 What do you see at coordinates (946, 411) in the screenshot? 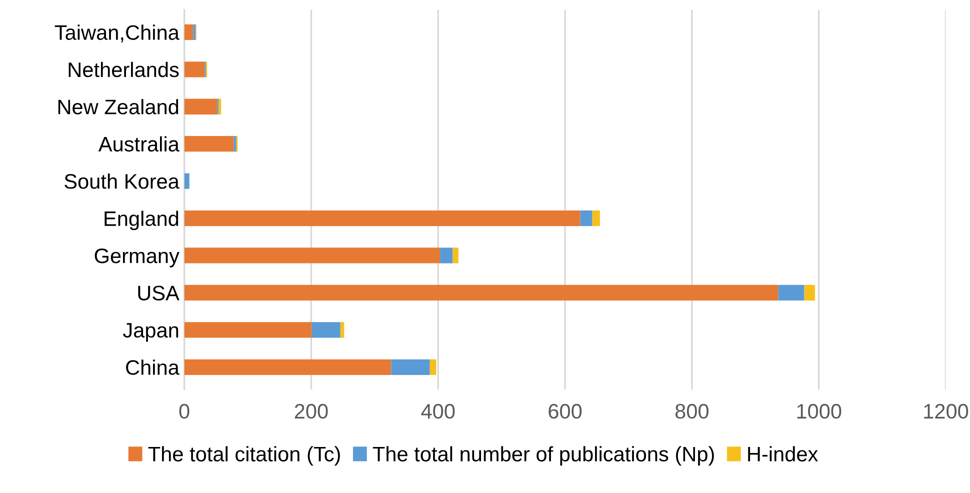
I see `x-tick-label: 1200` at bounding box center [946, 411].